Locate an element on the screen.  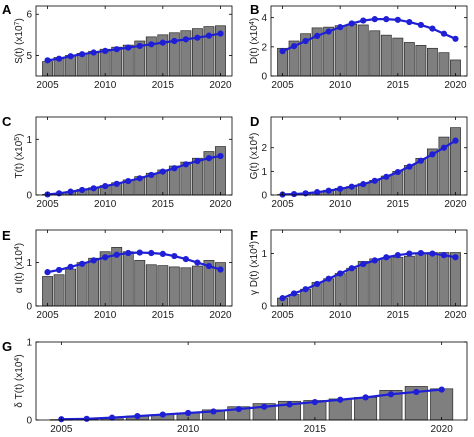
y-axis-label: α I(t) (x104) is located at coordinates (20, 268).